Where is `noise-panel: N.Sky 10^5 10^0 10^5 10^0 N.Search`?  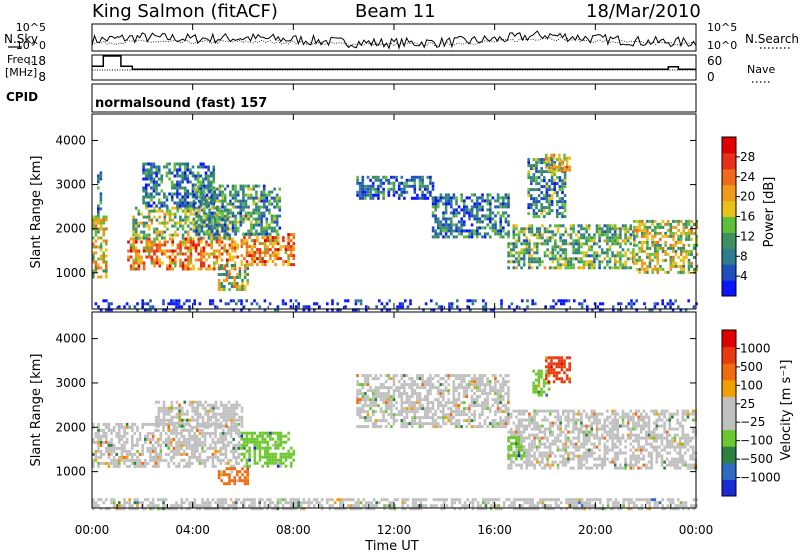
noise-panel: N.Sky 10^5 10^0 10^5 10^0 N.Search is located at coordinates (401, 36).